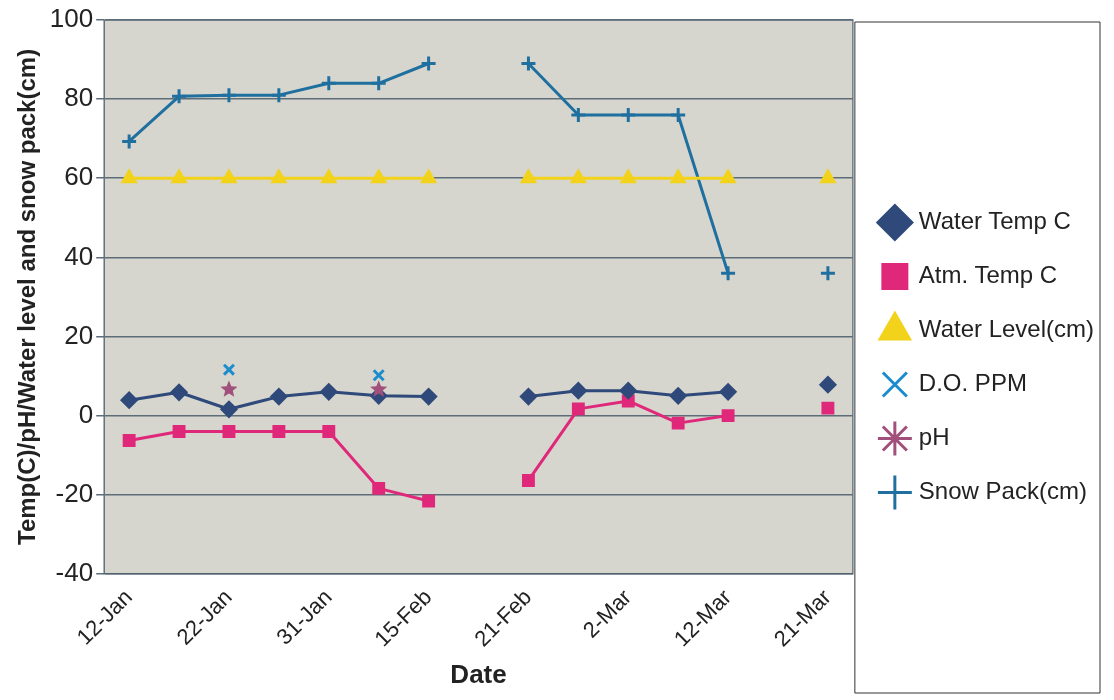 This screenshot has height=700, width=1114. What do you see at coordinates (71, 18) in the screenshot?
I see `y-tick-label: 100` at bounding box center [71, 18].